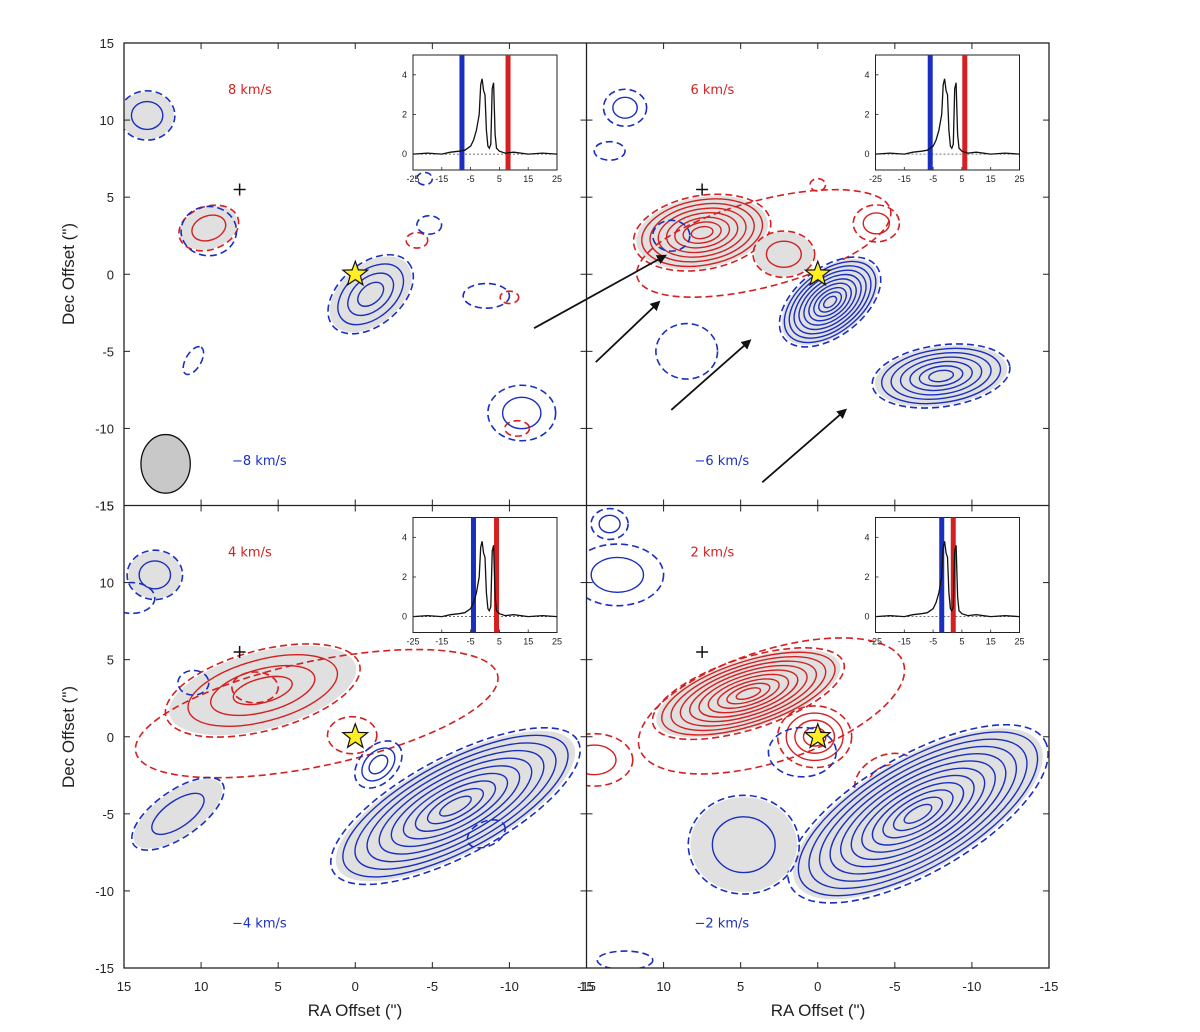 Image resolution: width=1200 pixels, height=1032 pixels. I want to click on inset-x-tick-label: -15, so click(904, 179).